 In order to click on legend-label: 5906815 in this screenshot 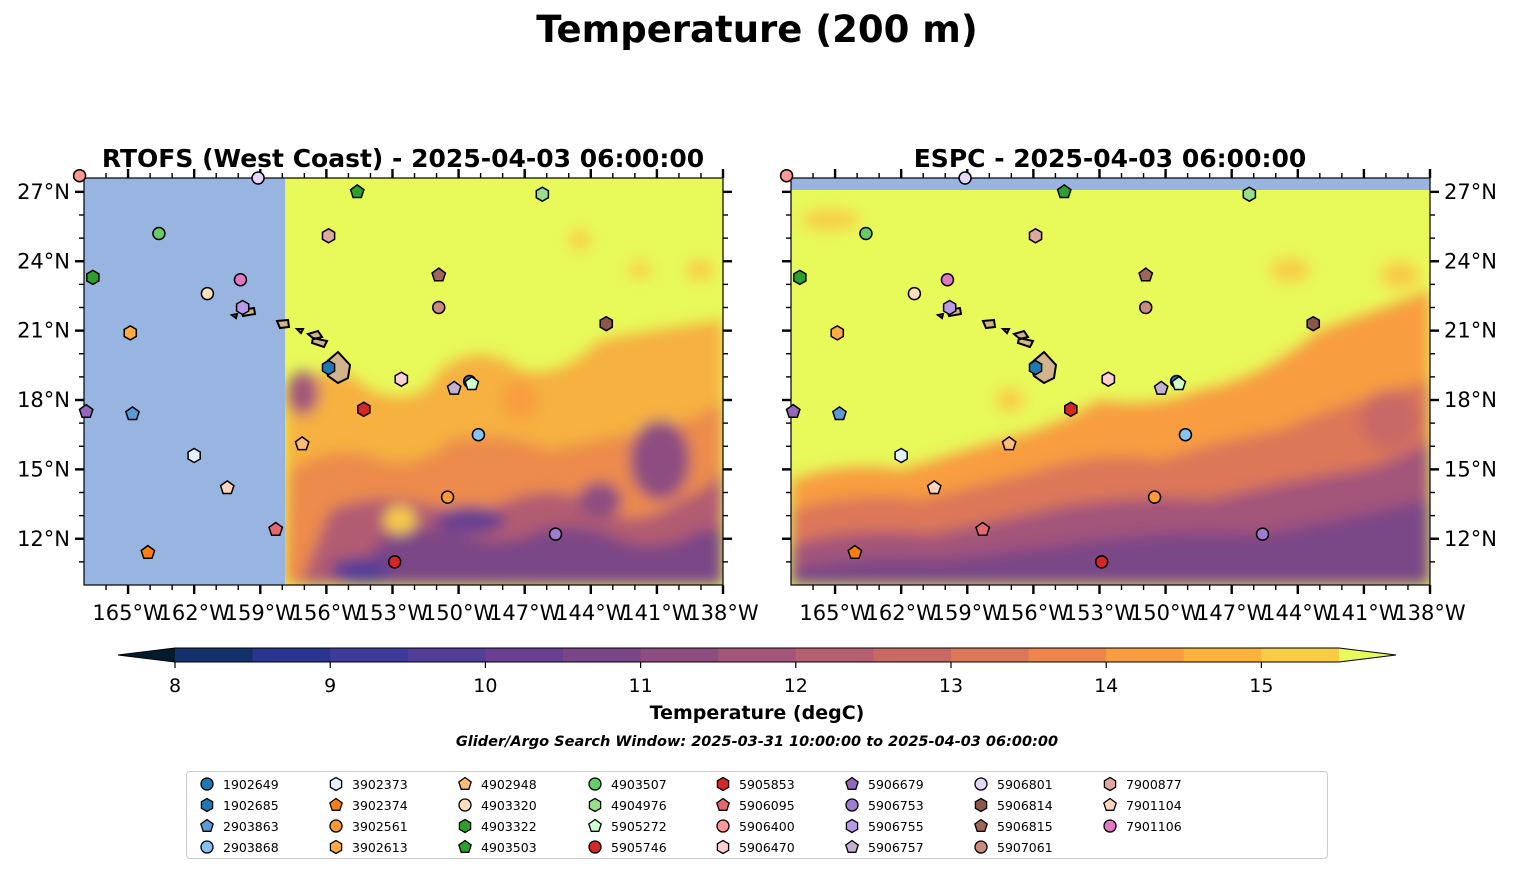, I will do `click(1025, 826)`.